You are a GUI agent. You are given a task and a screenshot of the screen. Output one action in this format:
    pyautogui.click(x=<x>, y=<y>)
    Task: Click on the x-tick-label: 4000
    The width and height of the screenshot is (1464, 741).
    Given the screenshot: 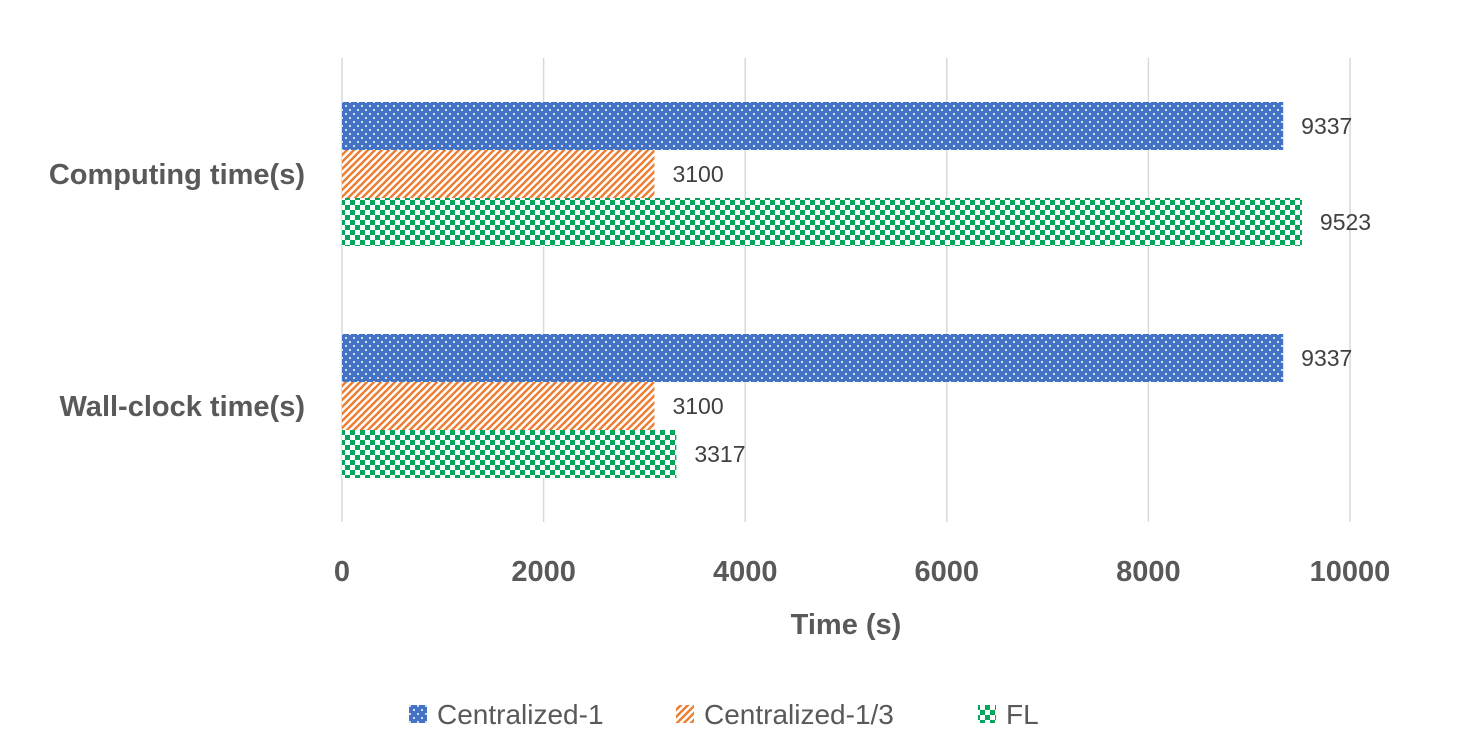 What is the action you would take?
    pyautogui.click(x=745, y=572)
    